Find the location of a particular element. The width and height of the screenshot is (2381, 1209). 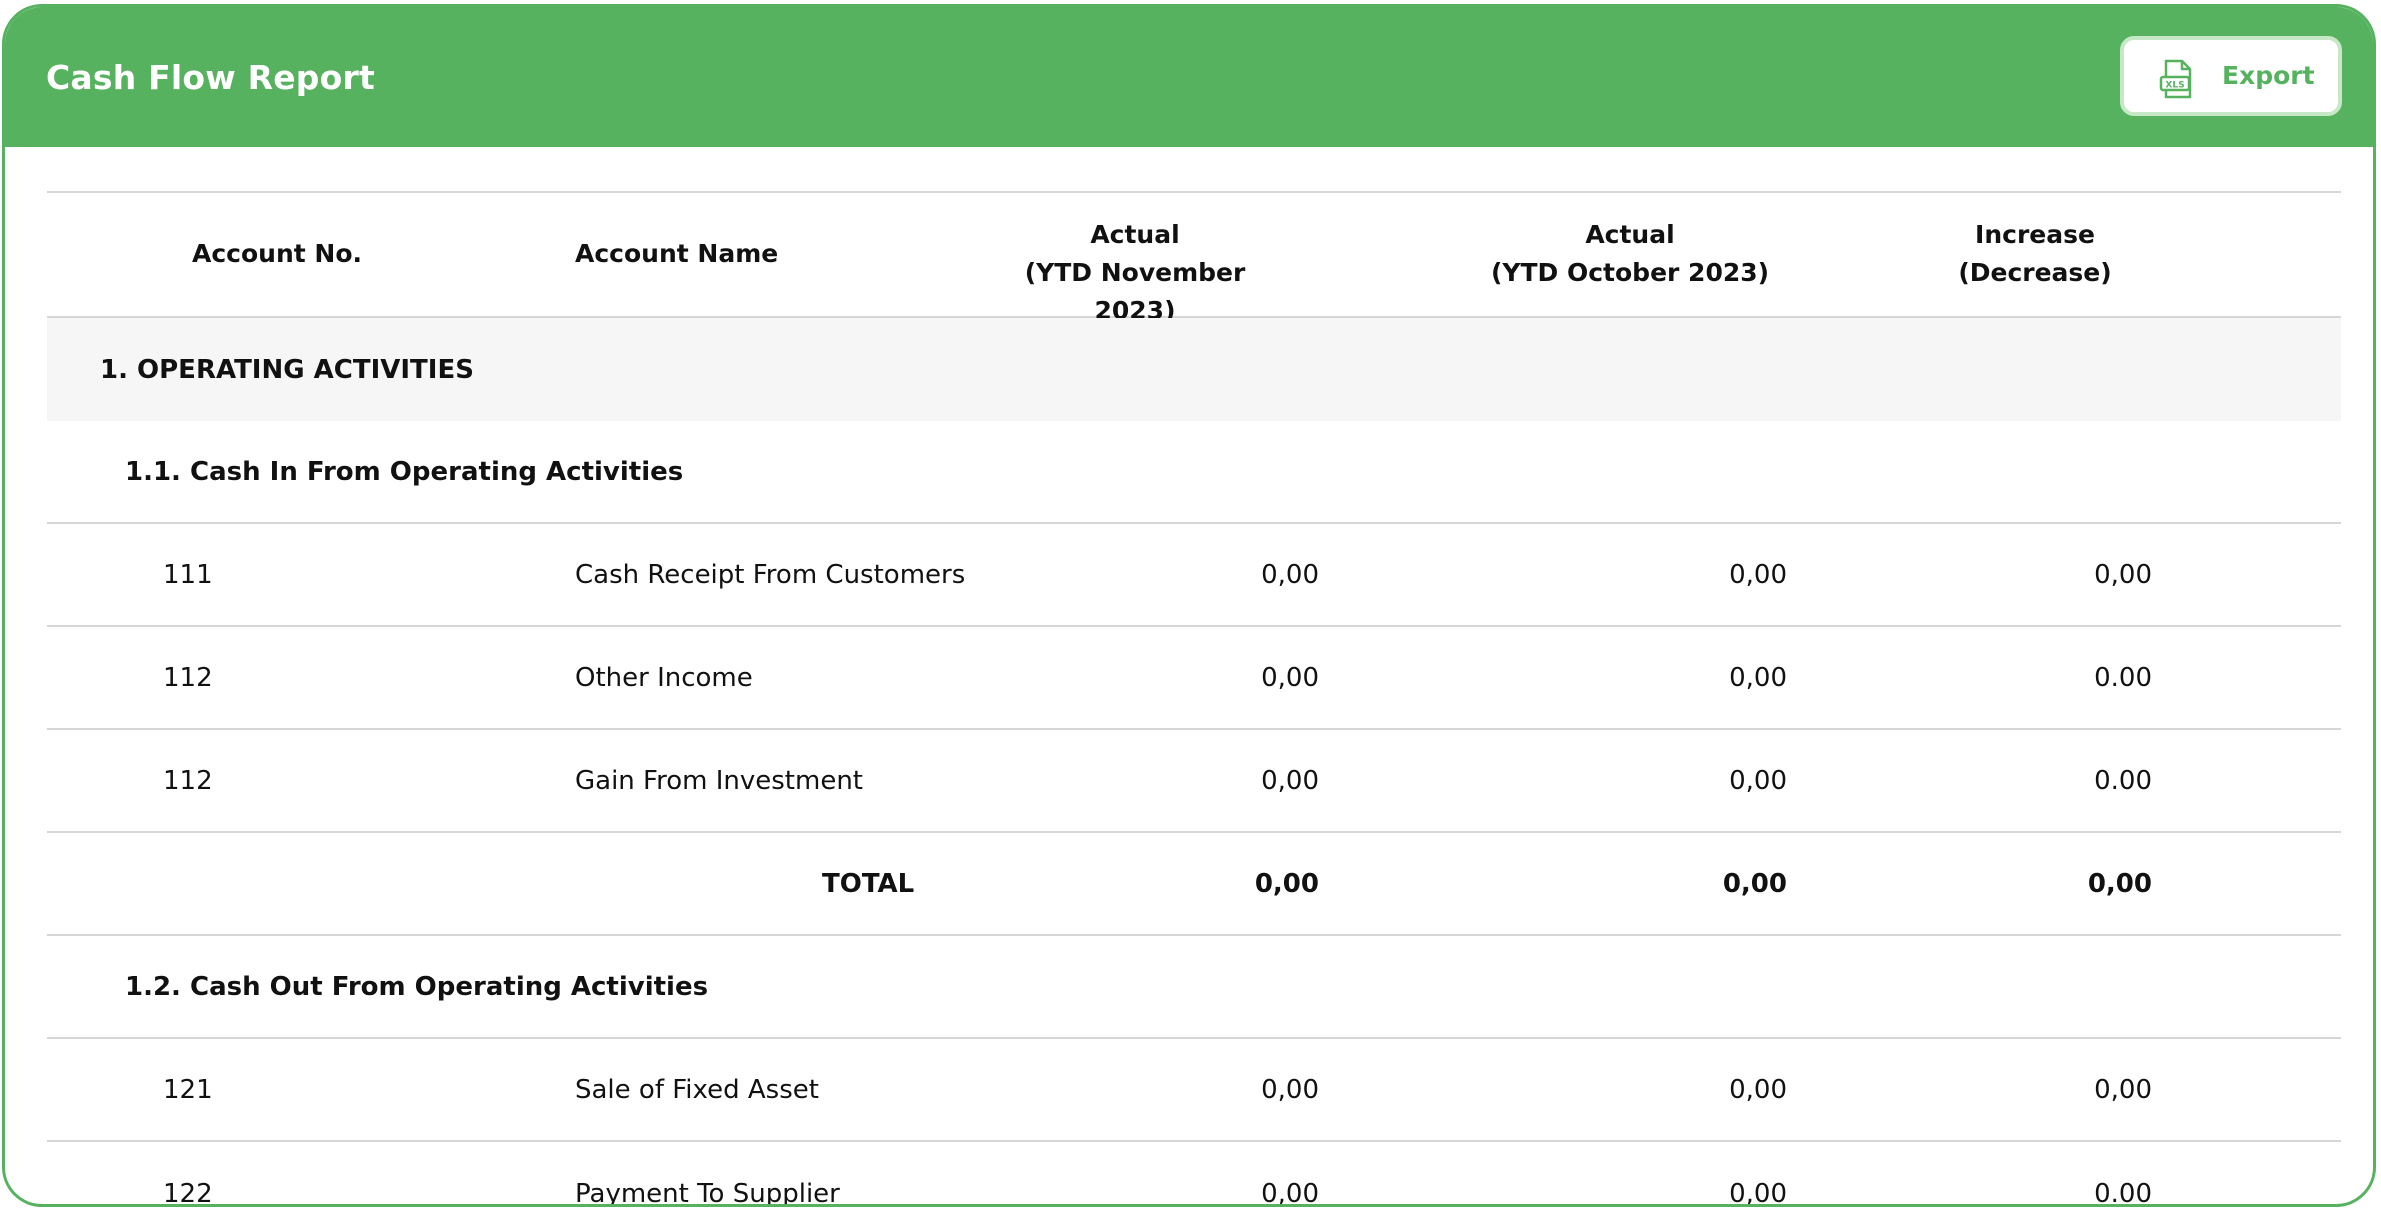

column-header-actual-oct: Actual (YTD October 2023) is located at coordinates (1630, 254).